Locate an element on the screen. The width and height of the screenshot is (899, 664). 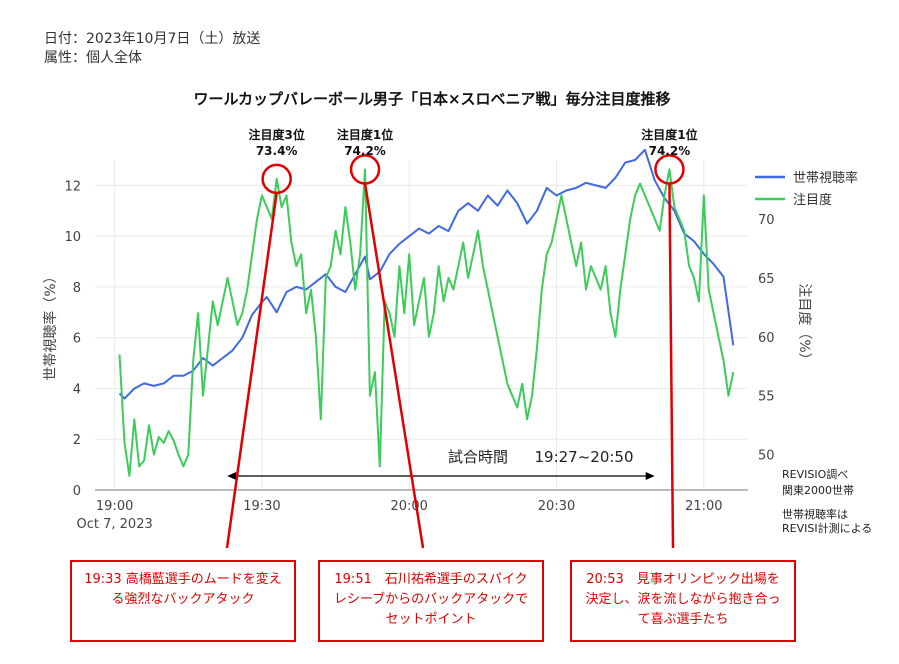
legend-label-1: 世帯視聴率 is located at coordinates (825, 178).